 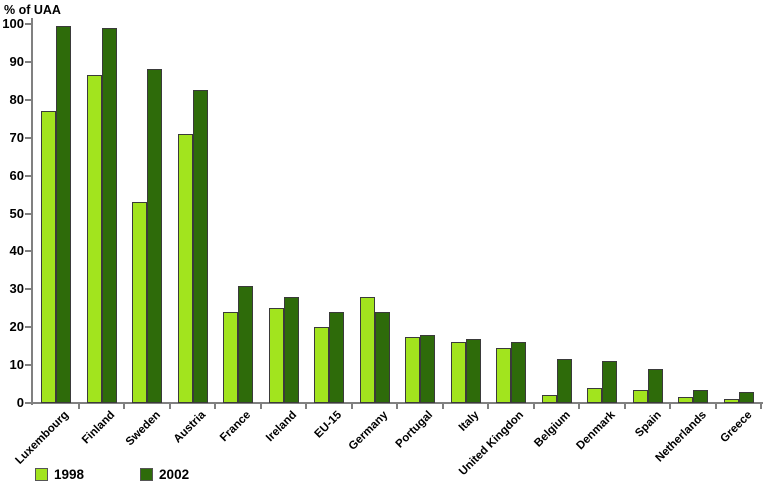 What do you see at coordinates (42, 438) in the screenshot?
I see `x-axis-label-luxembourg: Luxembourg` at bounding box center [42, 438].